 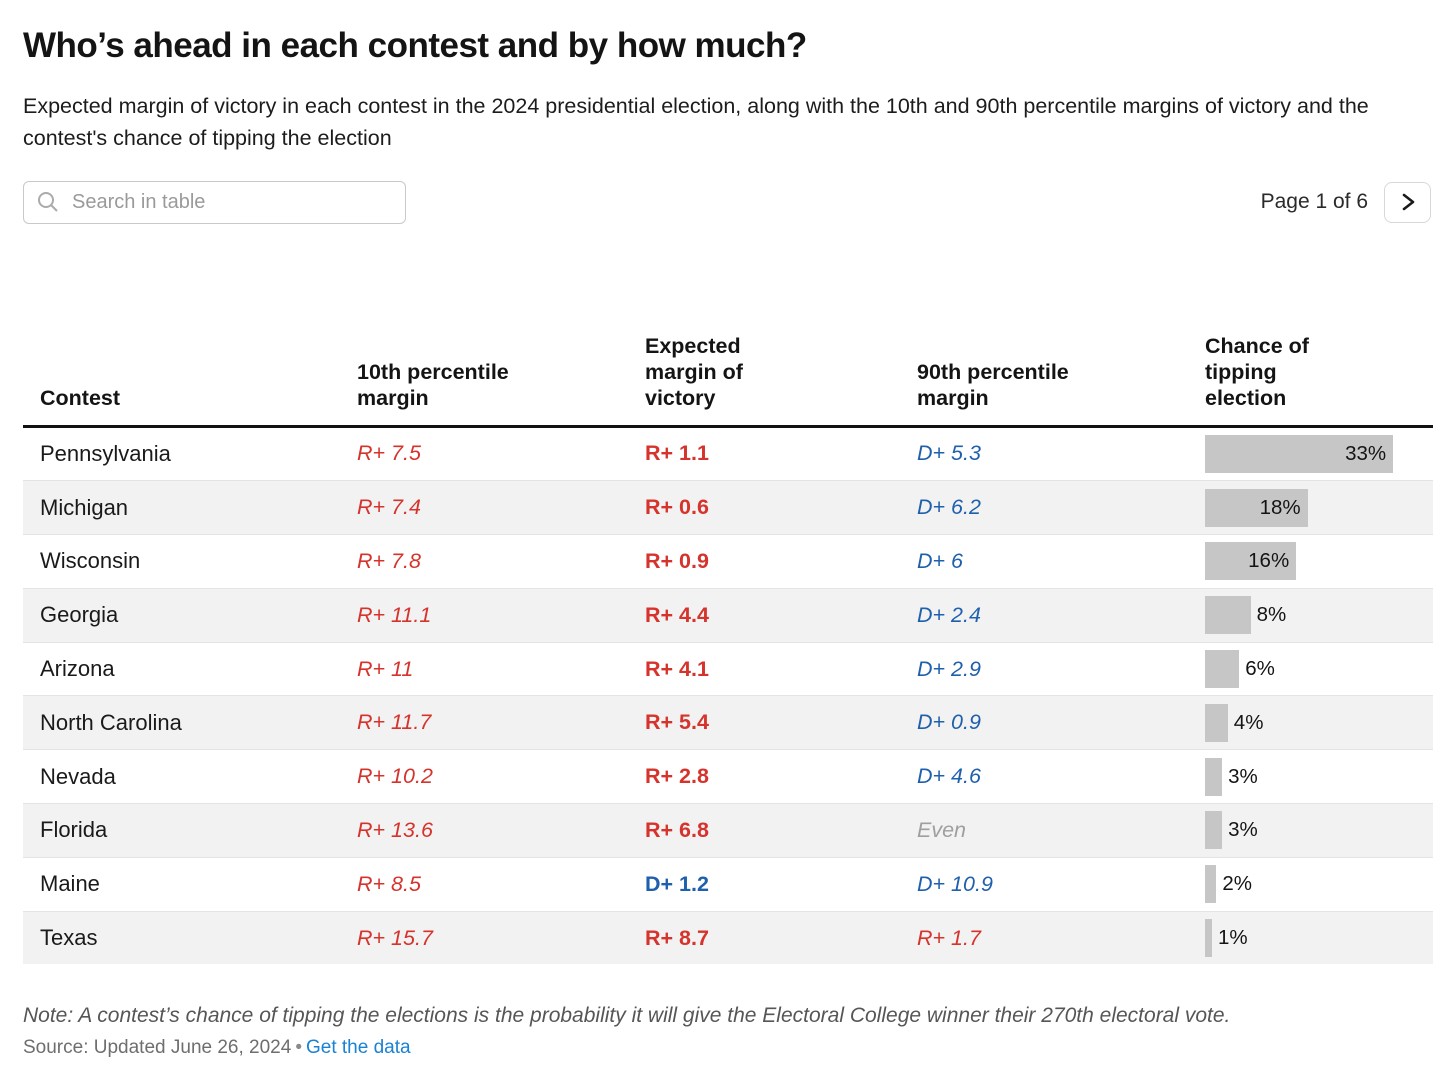 I want to click on expected-margin: D+ 1.2, so click(x=677, y=883).